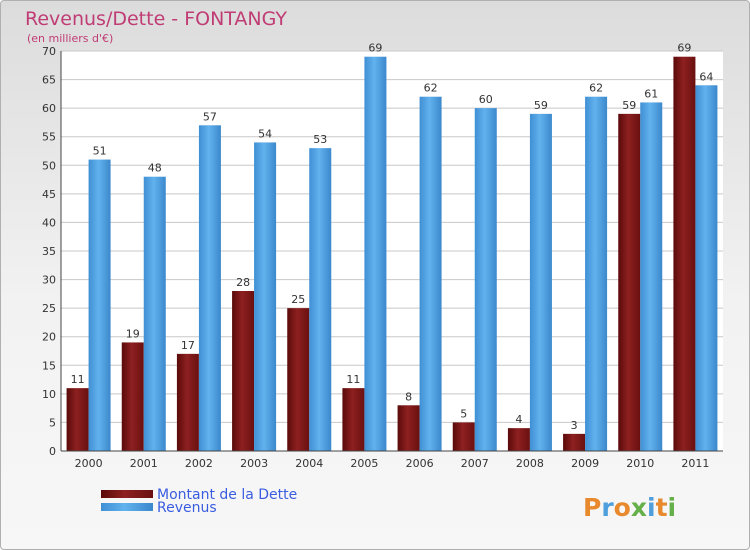 The width and height of the screenshot is (750, 550). What do you see at coordinates (52, 451) in the screenshot?
I see `y-tick-label: 0` at bounding box center [52, 451].